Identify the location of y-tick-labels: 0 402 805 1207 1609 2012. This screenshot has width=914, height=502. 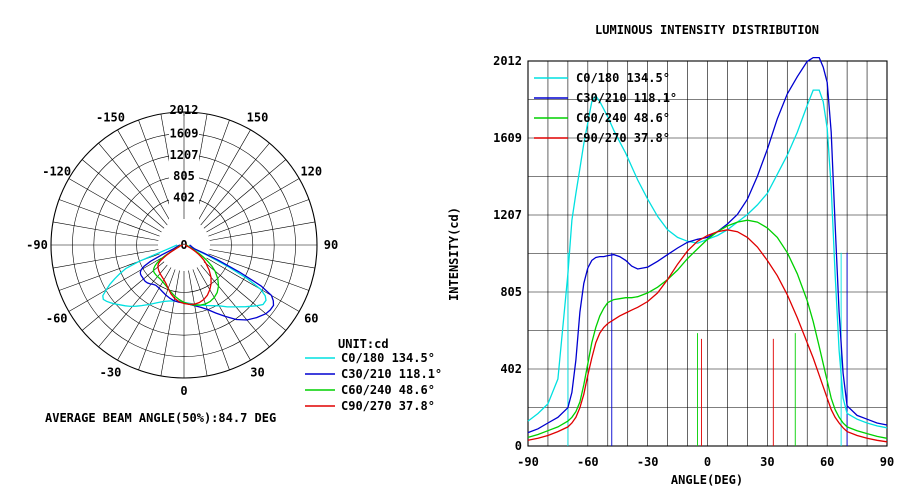
(507, 253).